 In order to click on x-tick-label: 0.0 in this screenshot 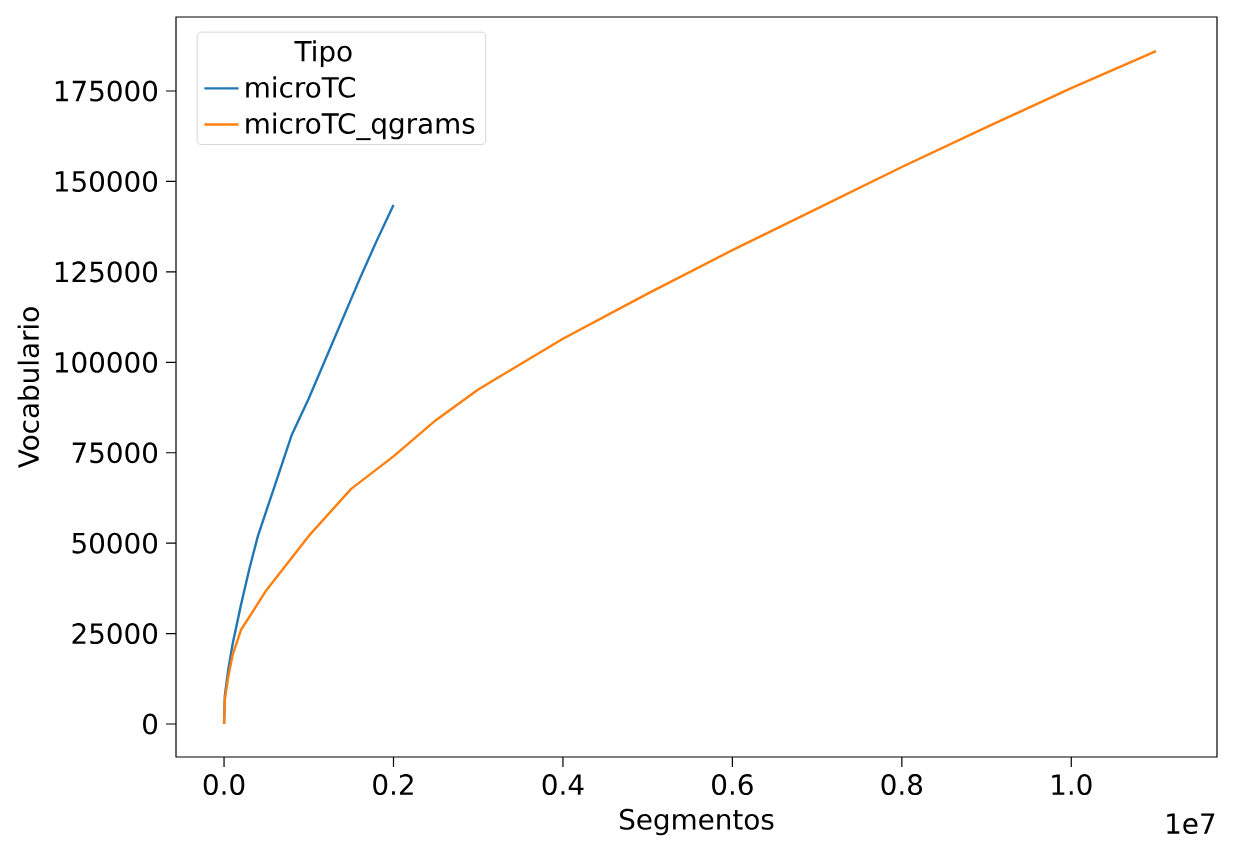, I will do `click(224, 785)`.